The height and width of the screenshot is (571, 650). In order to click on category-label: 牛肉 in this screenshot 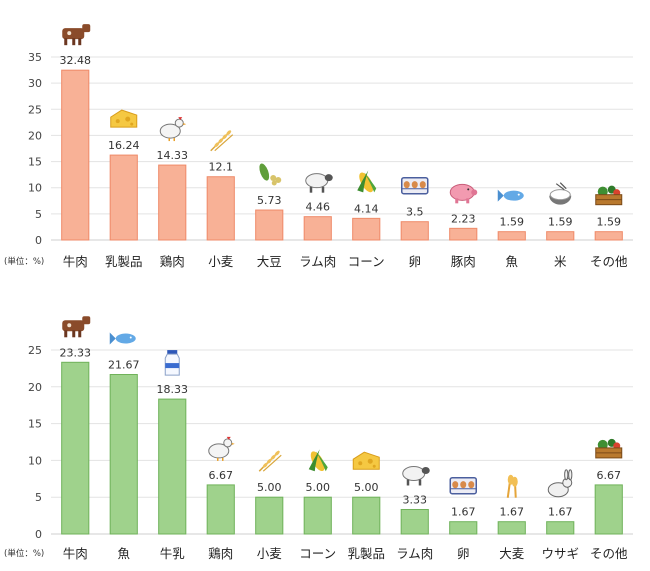, I will do `click(75, 261)`.